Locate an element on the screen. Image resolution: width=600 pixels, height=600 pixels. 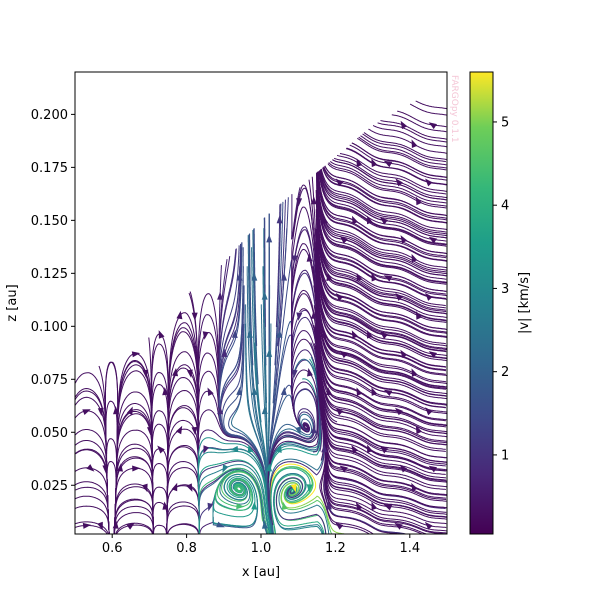
x-tick-label: 0.8 is located at coordinates (186, 548).